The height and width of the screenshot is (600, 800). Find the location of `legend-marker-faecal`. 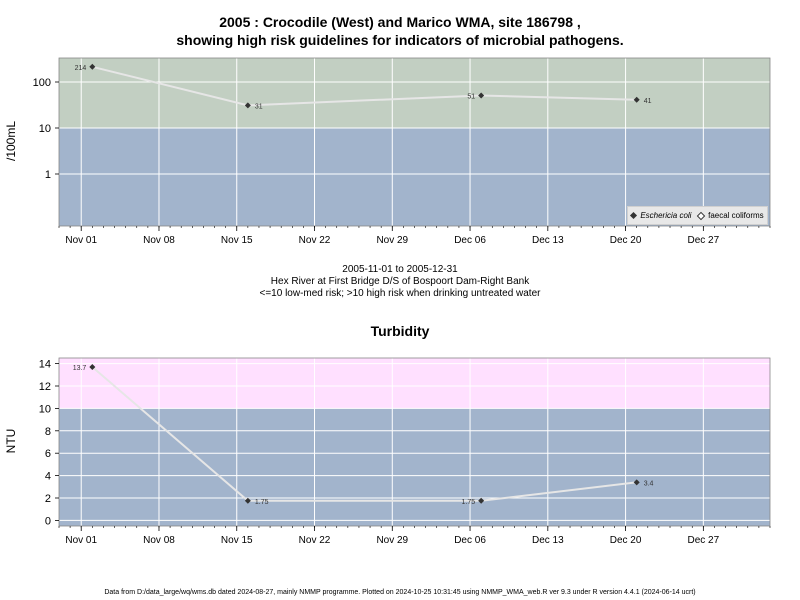

legend-marker-faecal is located at coordinates (701, 216).